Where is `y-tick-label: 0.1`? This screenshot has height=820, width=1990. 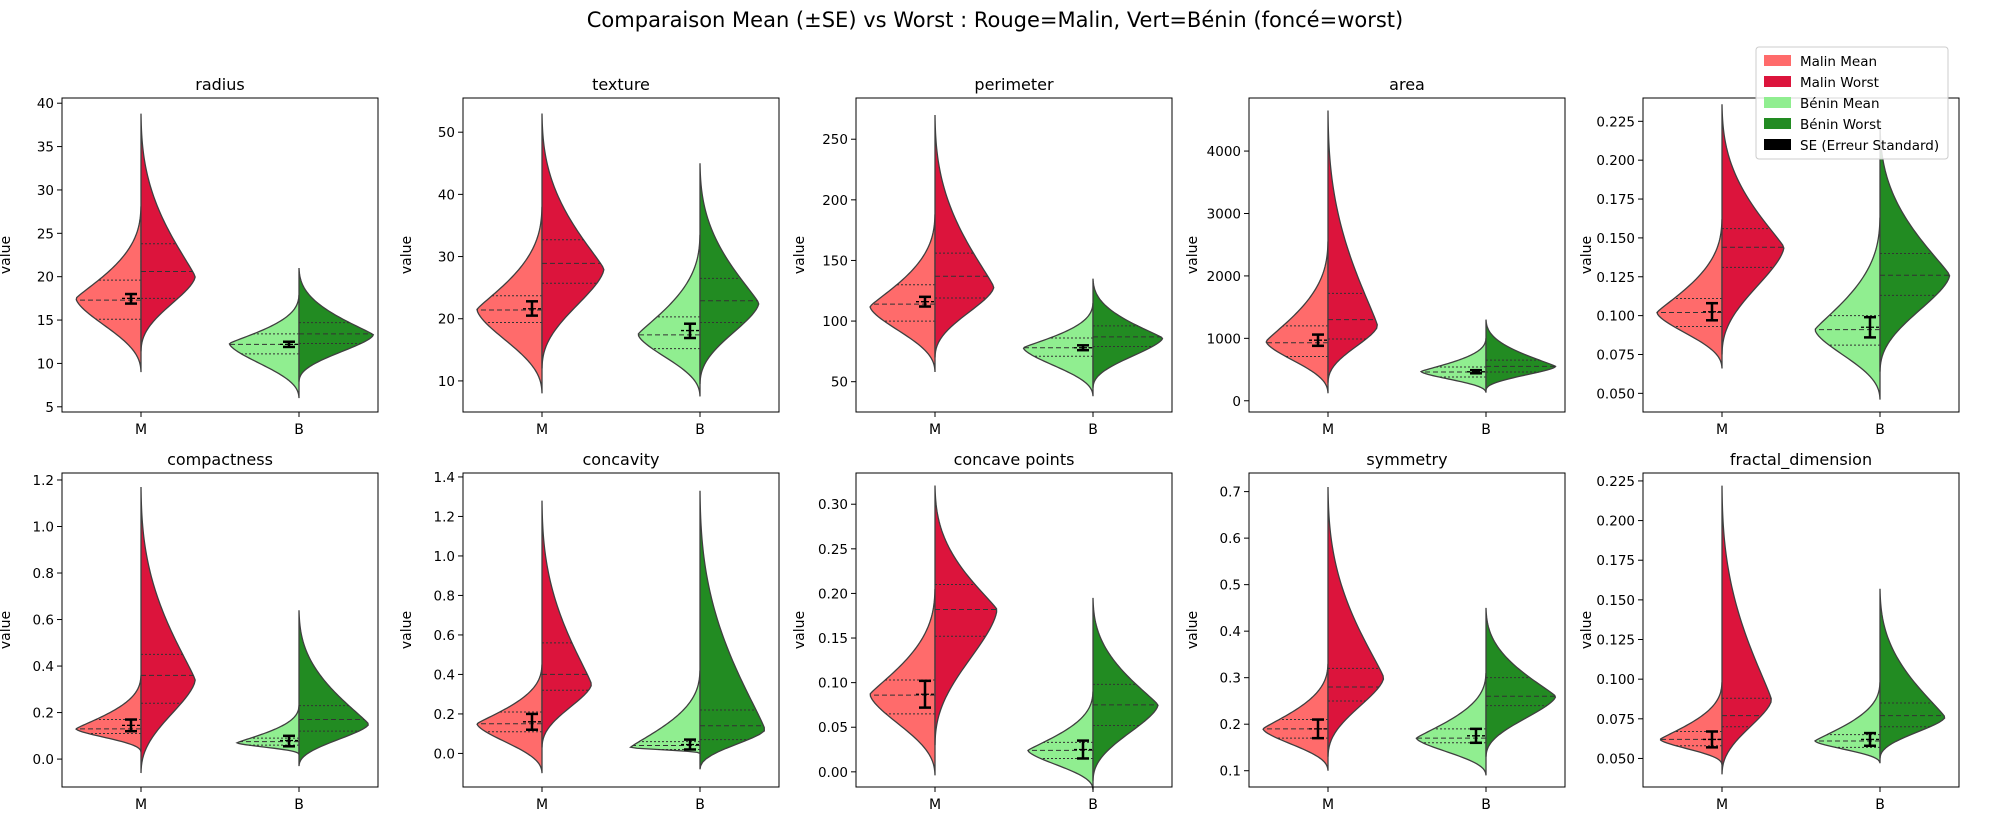 y-tick-label: 0.1 is located at coordinates (1230, 772).